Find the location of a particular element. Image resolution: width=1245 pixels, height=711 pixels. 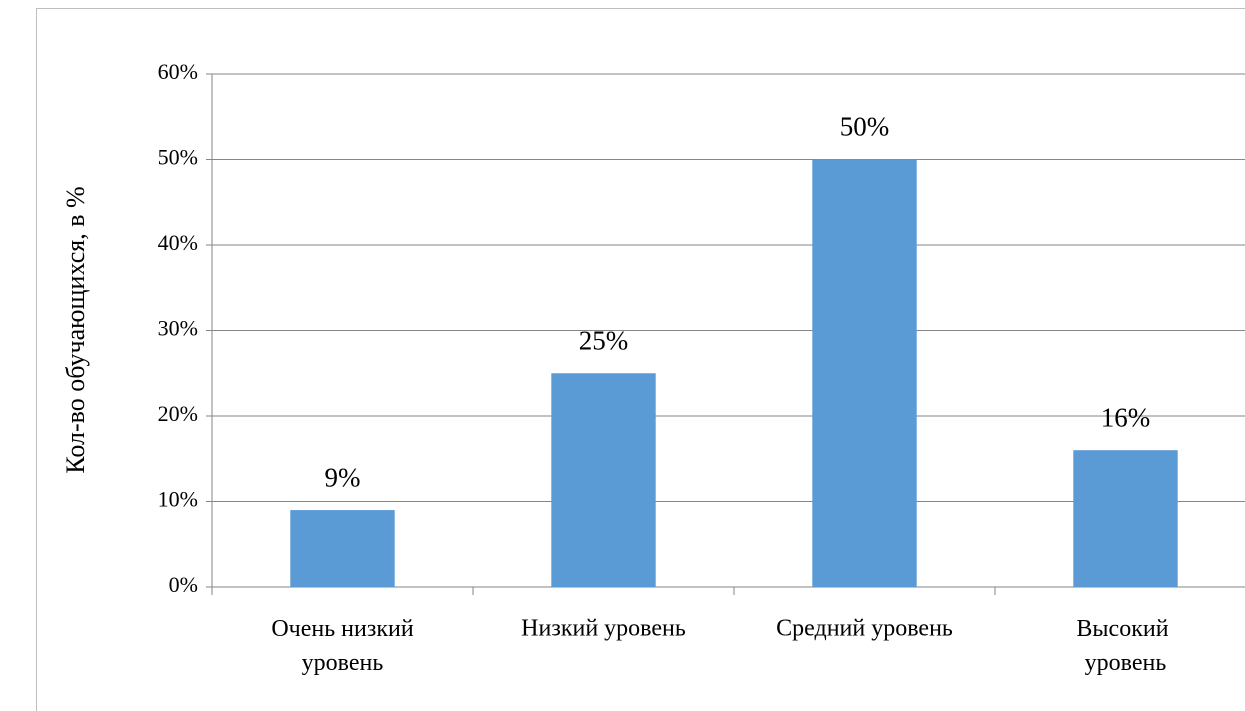

data-label: 25% is located at coordinates (604, 340).